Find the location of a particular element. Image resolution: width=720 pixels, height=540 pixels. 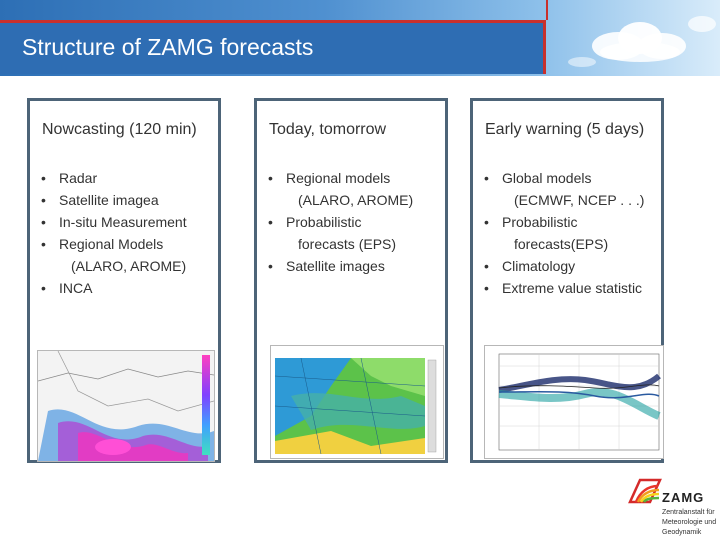

list-item: Extreme value statistic is located at coordinates (563, 288).